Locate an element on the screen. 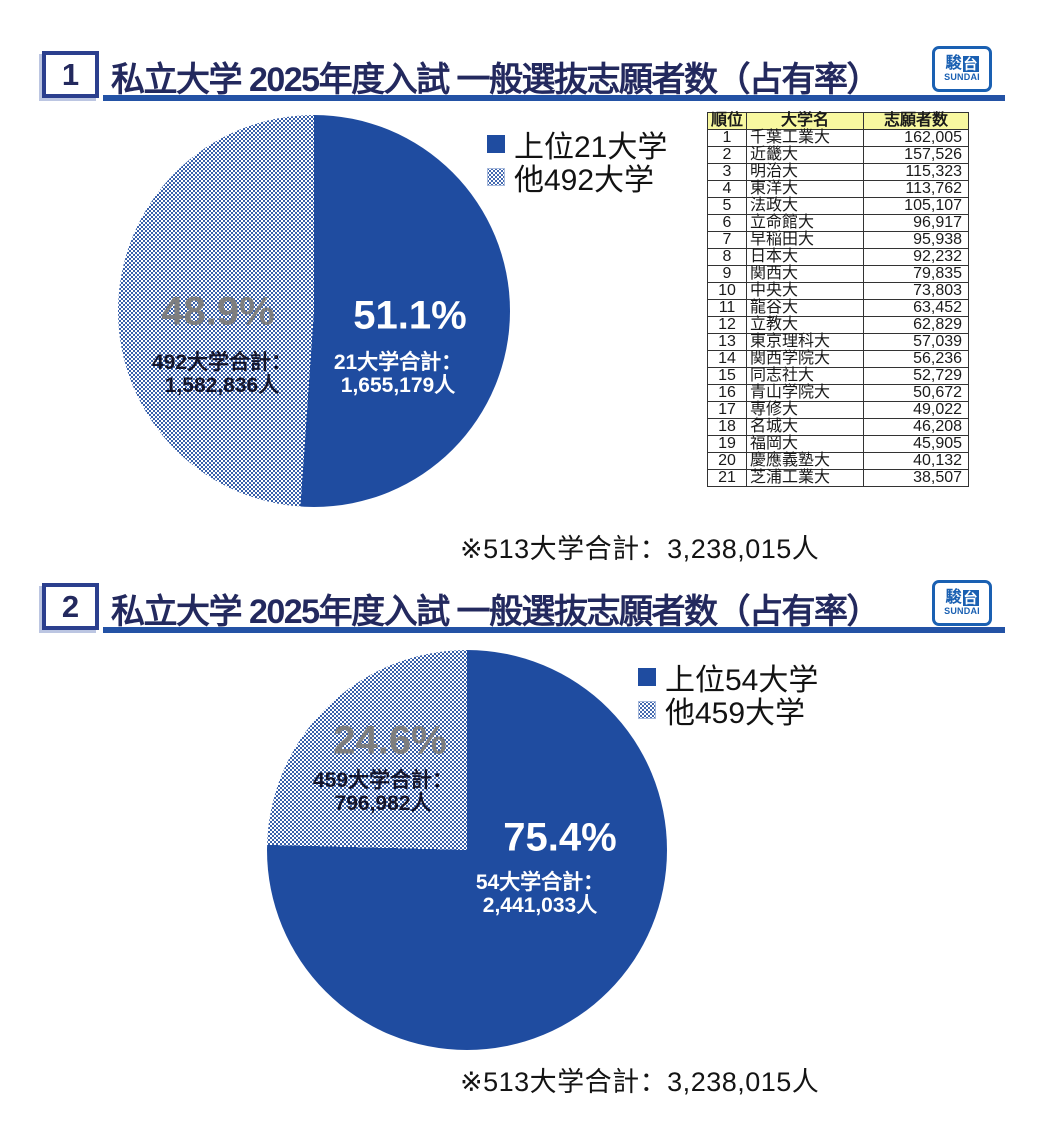 This screenshot has width=1038, height=1128. university-cell: 芝浦工業大 is located at coordinates (805, 478).